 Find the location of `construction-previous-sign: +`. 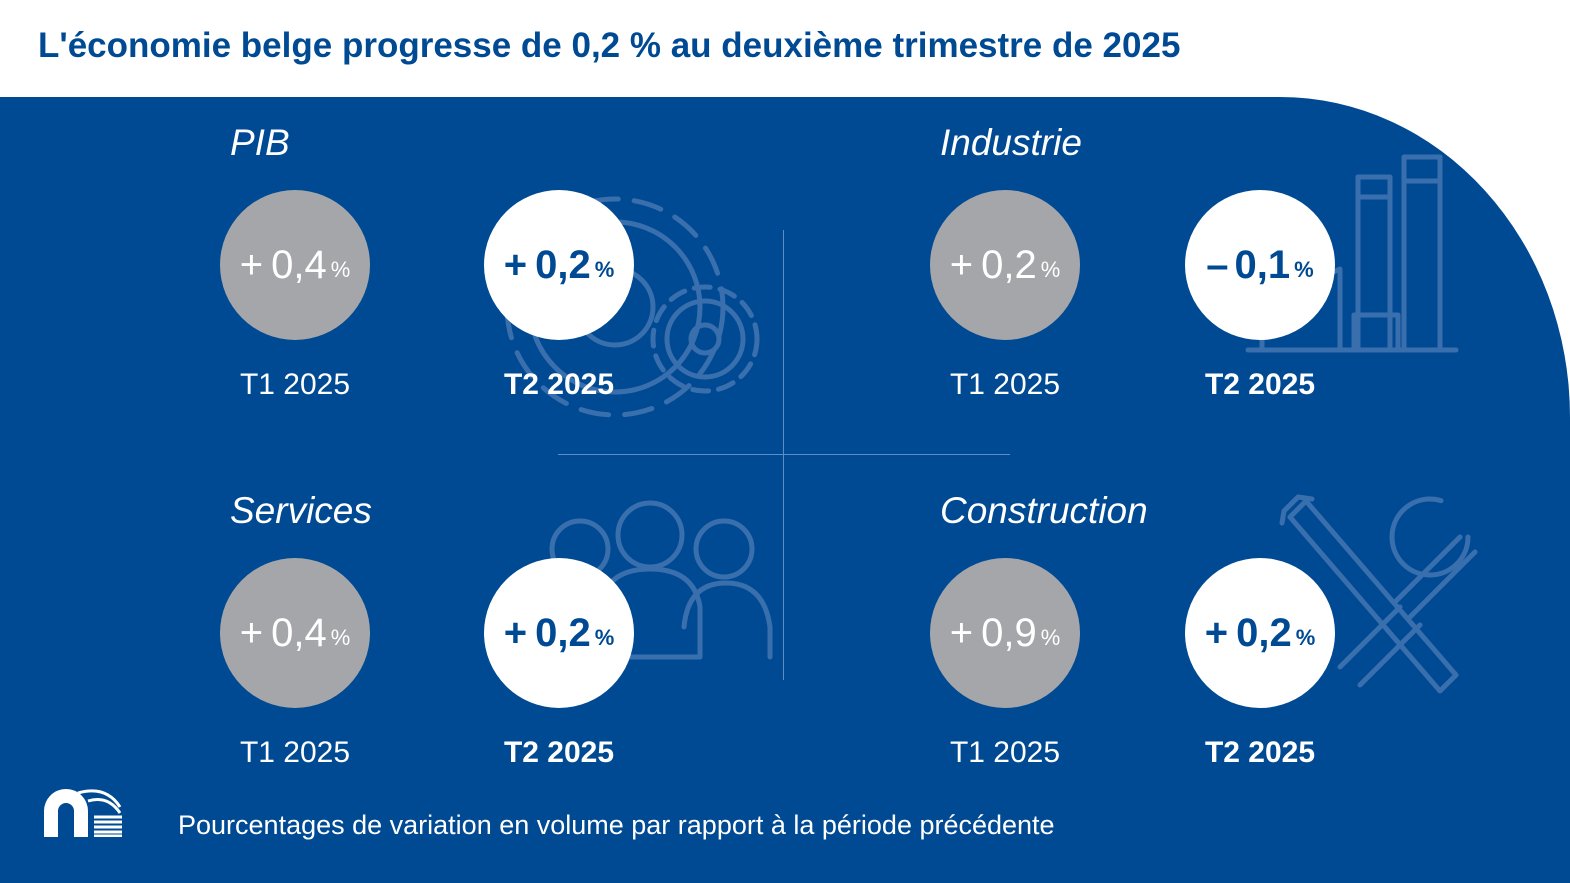

construction-previous-sign: + is located at coordinates (961, 632).